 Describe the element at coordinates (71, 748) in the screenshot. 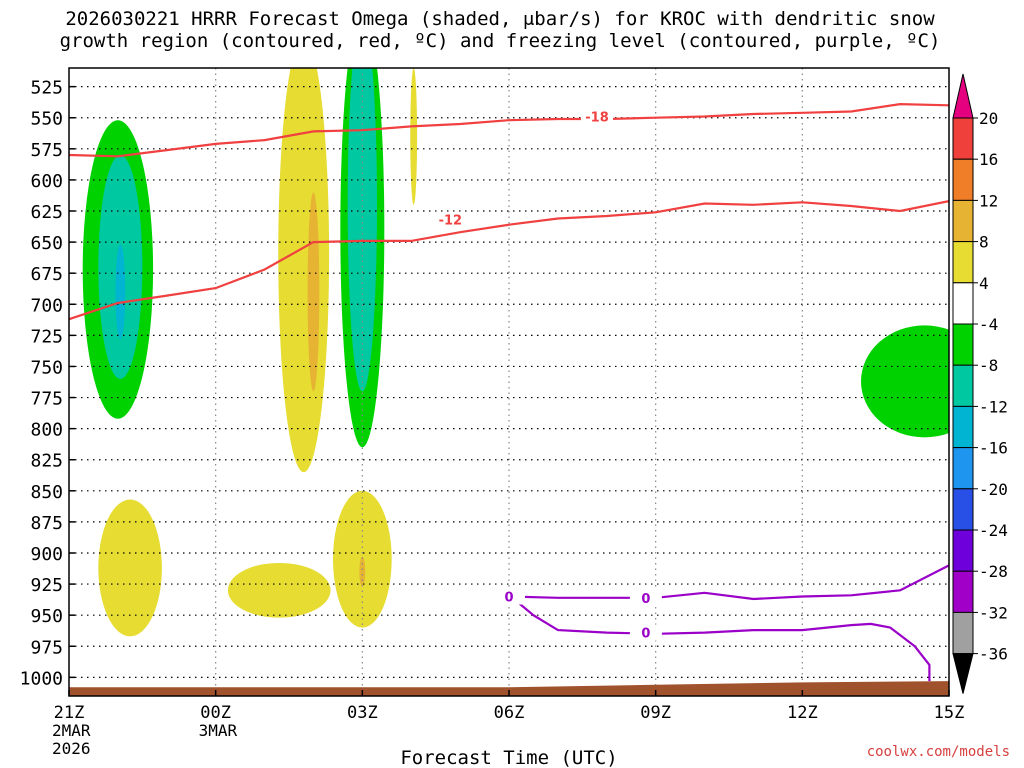

I see `x-tick-year-0: 2026` at that location.